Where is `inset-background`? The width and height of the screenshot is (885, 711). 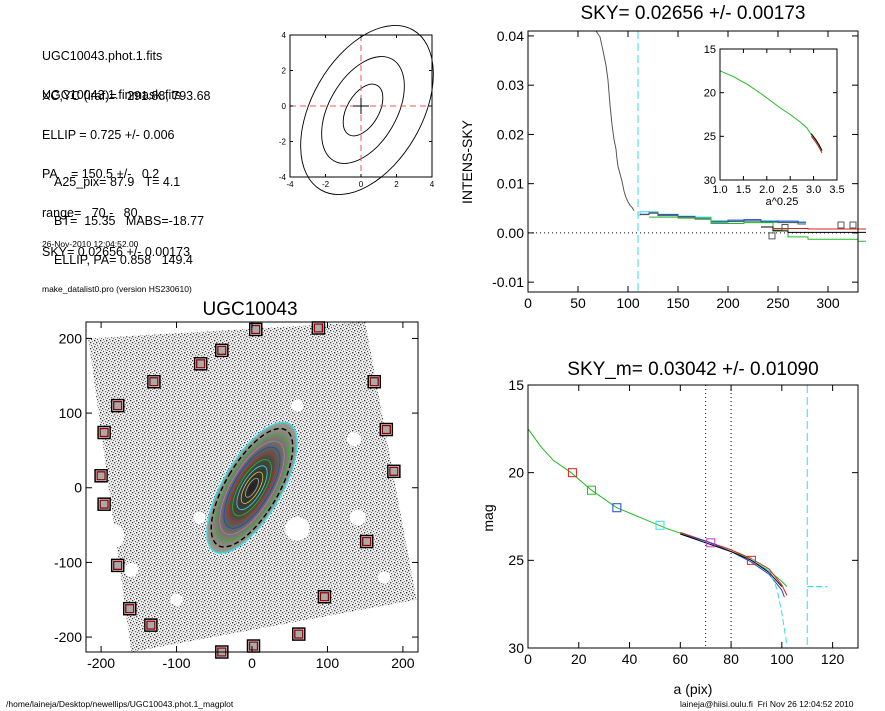 inset-background is located at coordinates (778, 114).